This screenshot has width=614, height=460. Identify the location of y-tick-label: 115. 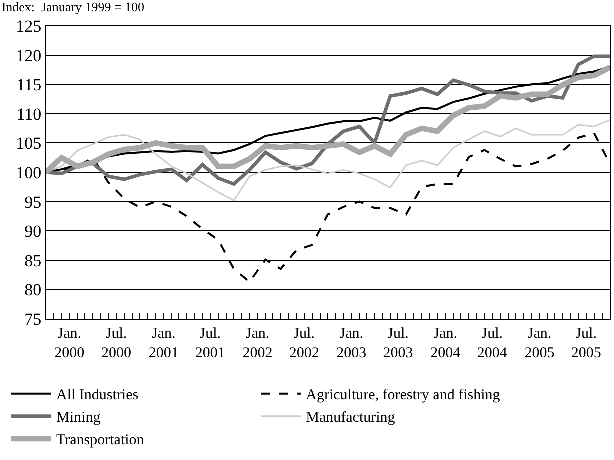
(29, 85).